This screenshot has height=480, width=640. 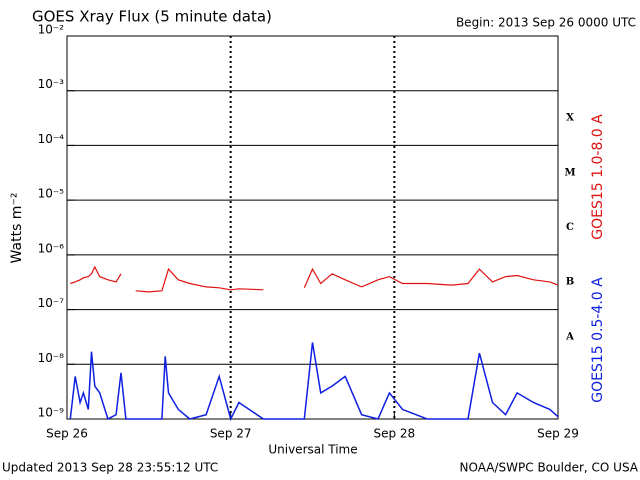 I want to click on flare-class: X, so click(x=570, y=118).